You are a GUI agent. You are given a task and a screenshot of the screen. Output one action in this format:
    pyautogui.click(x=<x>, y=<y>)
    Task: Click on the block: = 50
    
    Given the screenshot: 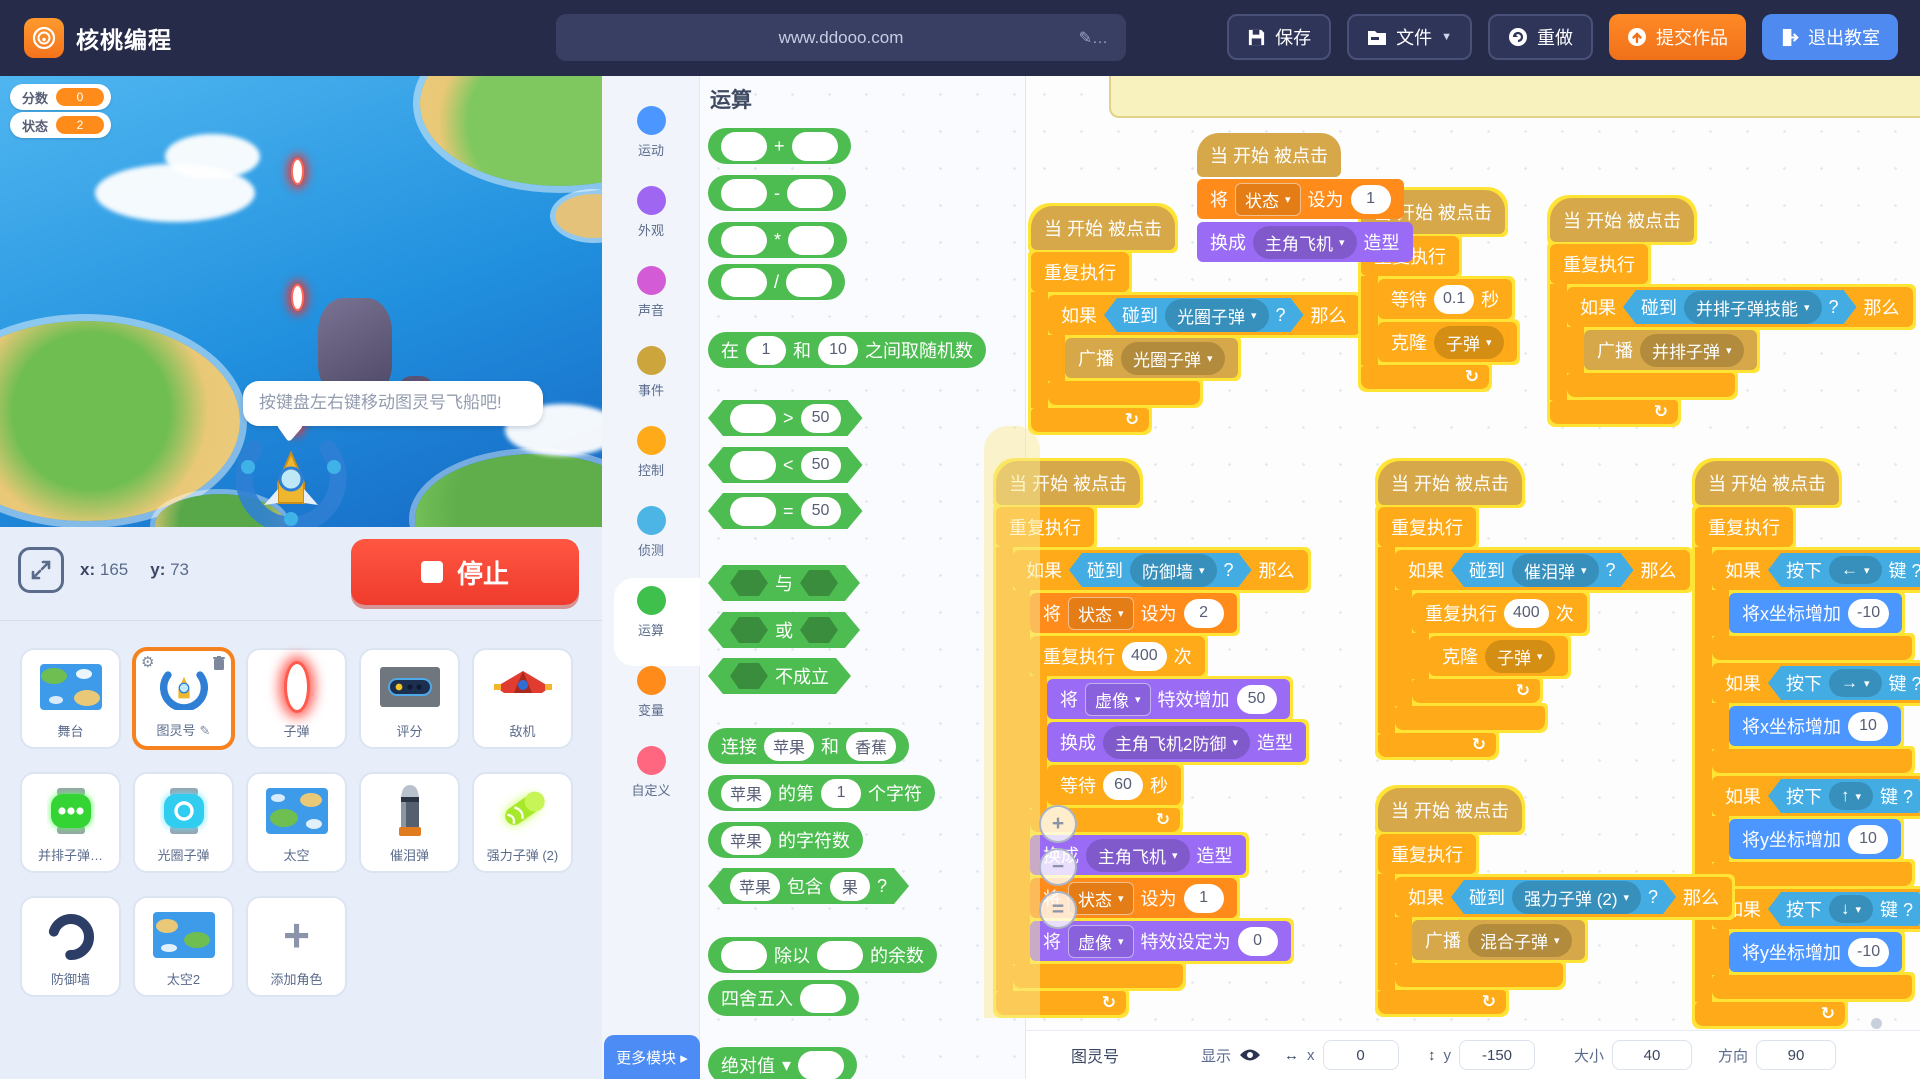 What is the action you would take?
    pyautogui.click(x=785, y=511)
    